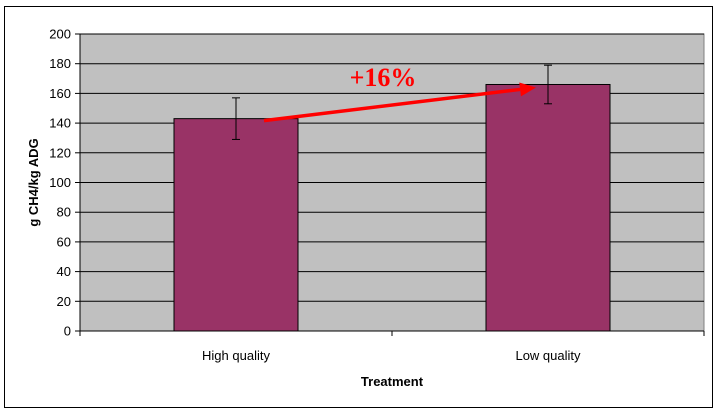  Describe the element at coordinates (67, 331) in the screenshot. I see `y-tick-label: 0` at that location.